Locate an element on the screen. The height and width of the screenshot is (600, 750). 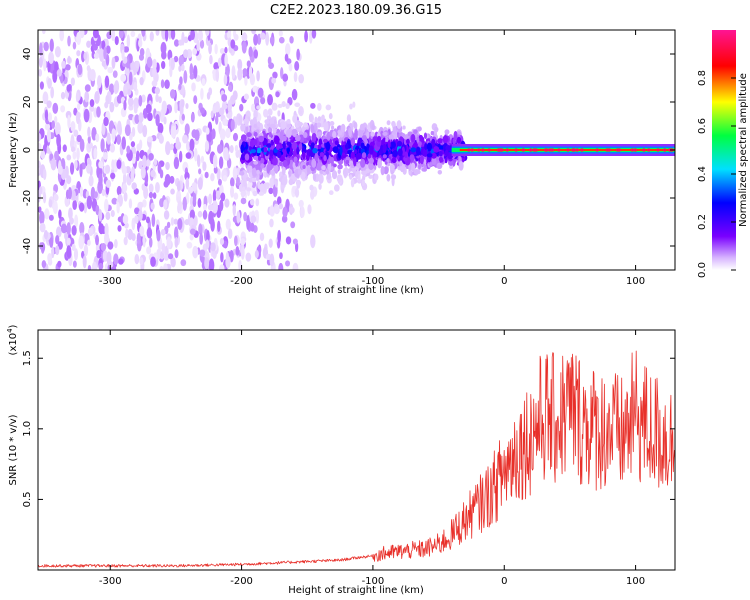
y-tick-label: 1.0 is located at coordinates (27, 429).